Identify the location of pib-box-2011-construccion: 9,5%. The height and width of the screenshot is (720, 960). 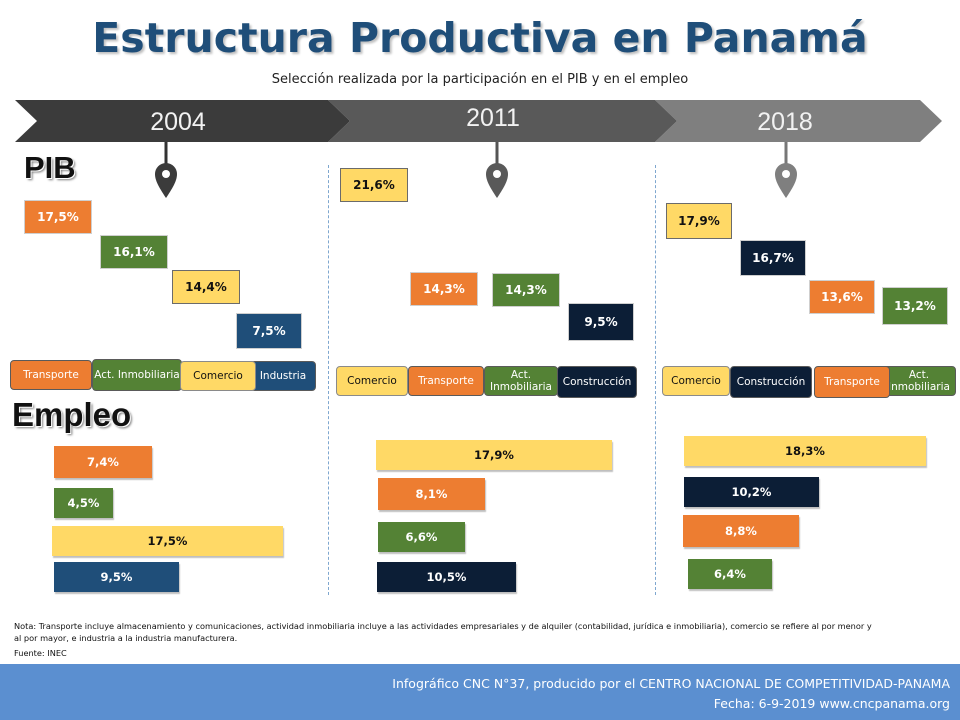
(601, 322).